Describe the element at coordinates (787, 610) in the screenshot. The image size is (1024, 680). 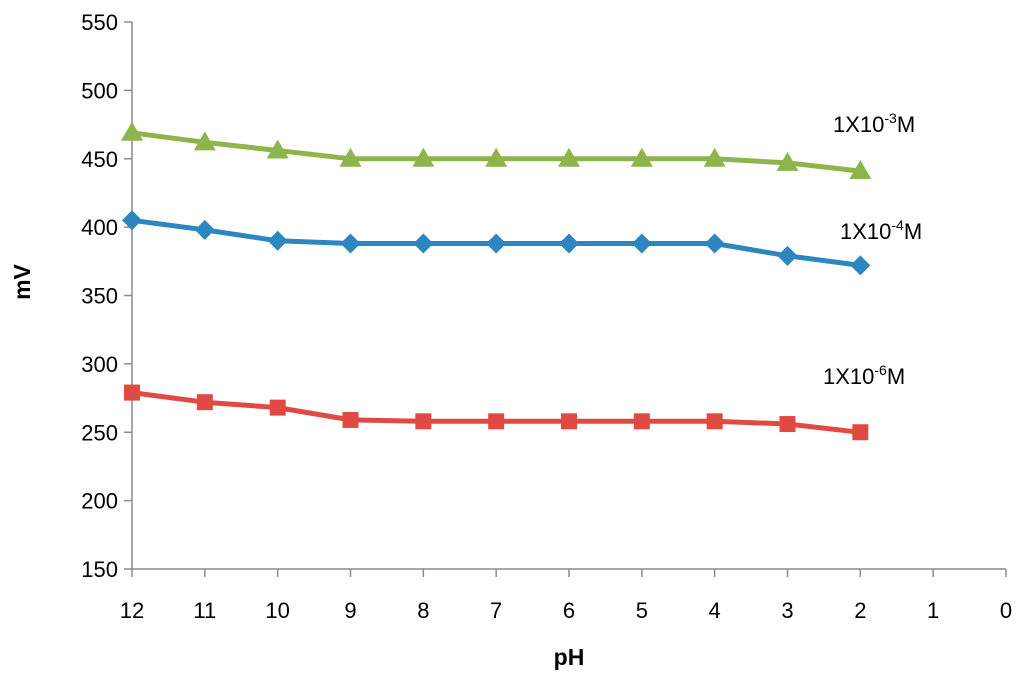
I see `x-tick-label: 3` at that location.